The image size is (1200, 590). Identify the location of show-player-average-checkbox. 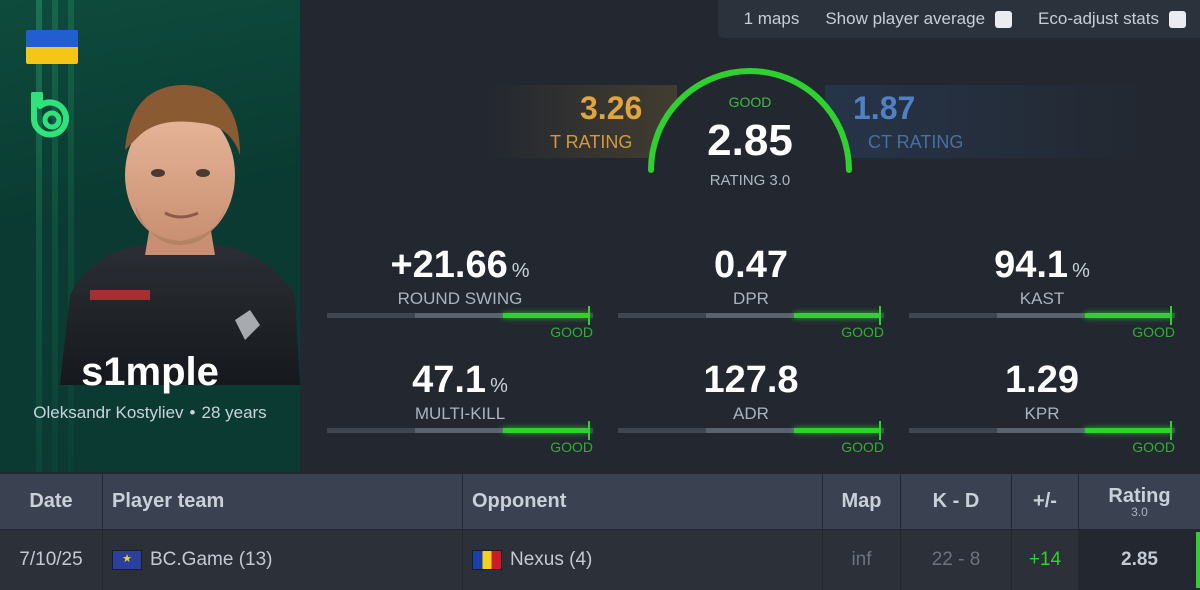
(1004, 19).